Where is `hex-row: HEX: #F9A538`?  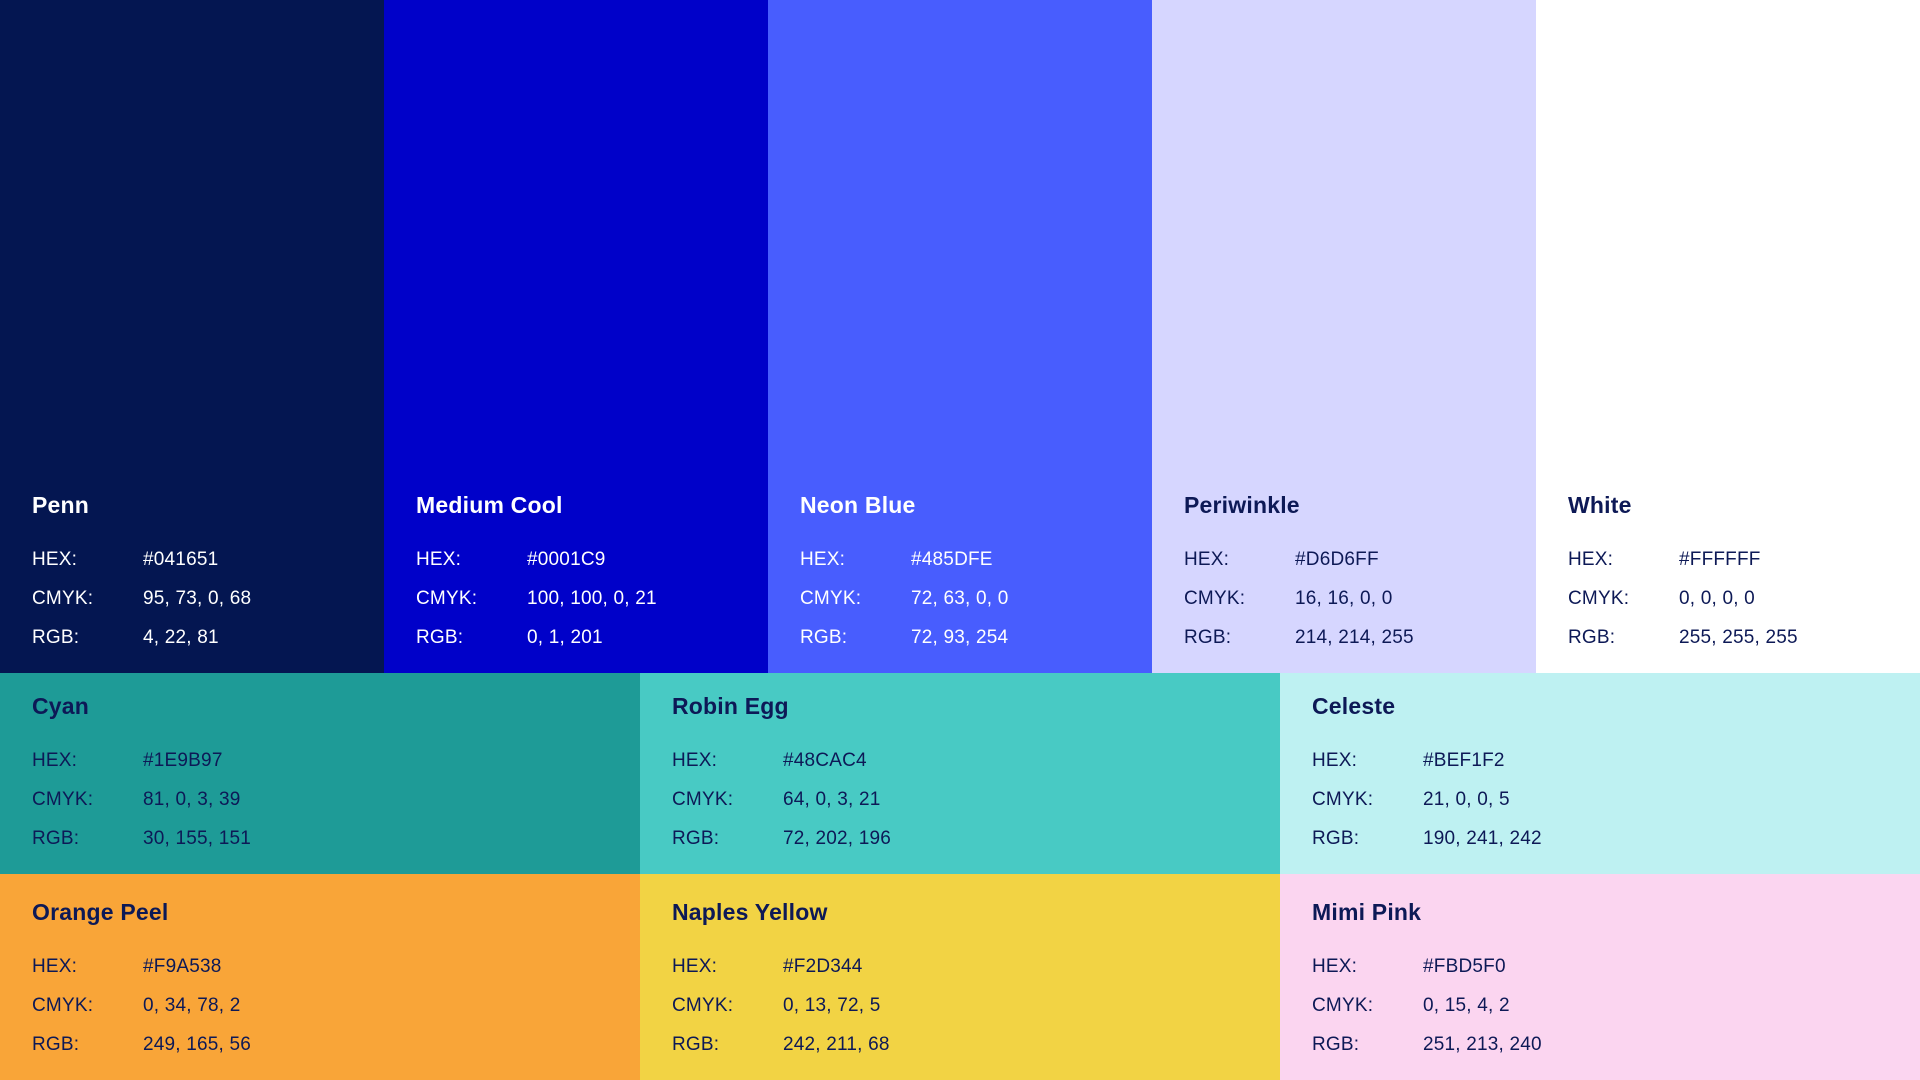 hex-row: HEX: #F9A538 is located at coordinates (326, 966).